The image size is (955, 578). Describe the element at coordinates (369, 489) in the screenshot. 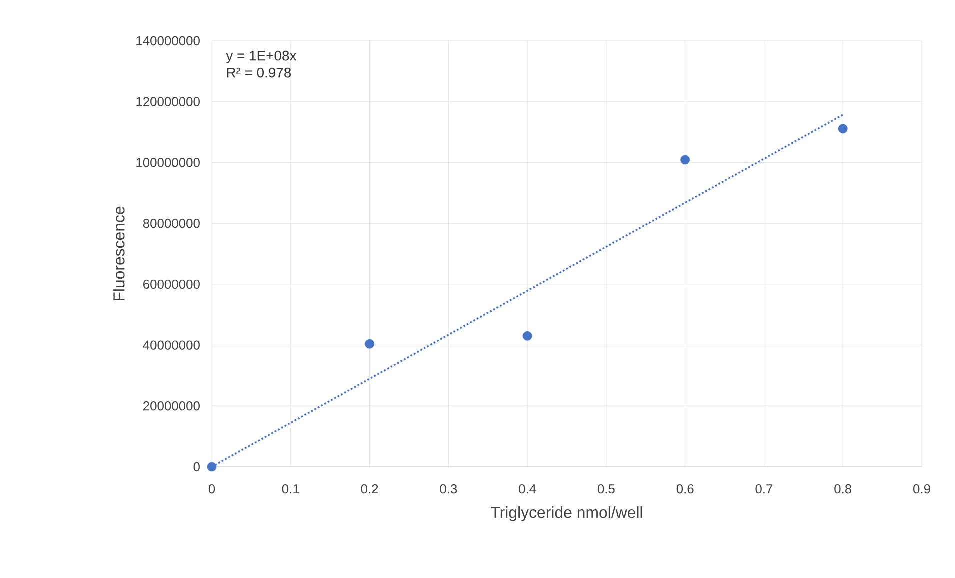

I see `x-tick-label: 0.2` at that location.